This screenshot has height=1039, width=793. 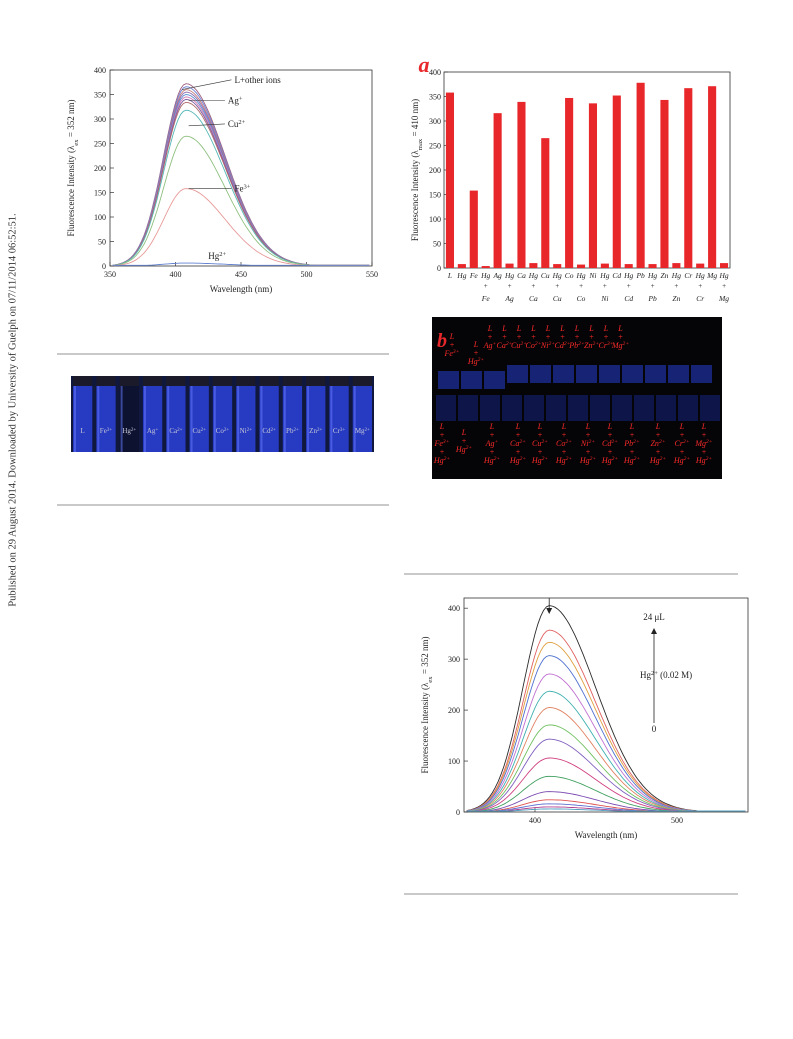 What do you see at coordinates (497, 275) in the screenshot?
I see `x-category-label: Ag` at bounding box center [497, 275].